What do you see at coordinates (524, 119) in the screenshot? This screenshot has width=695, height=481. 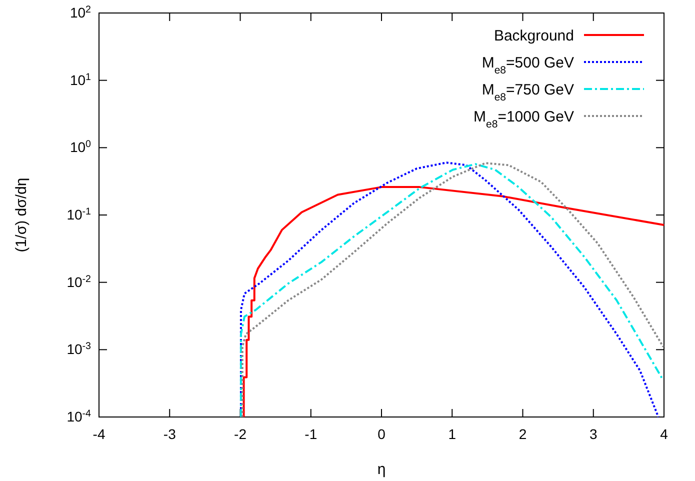 I see `legend-label: M$_{e8}$=1000 GeV` at bounding box center [524, 119].